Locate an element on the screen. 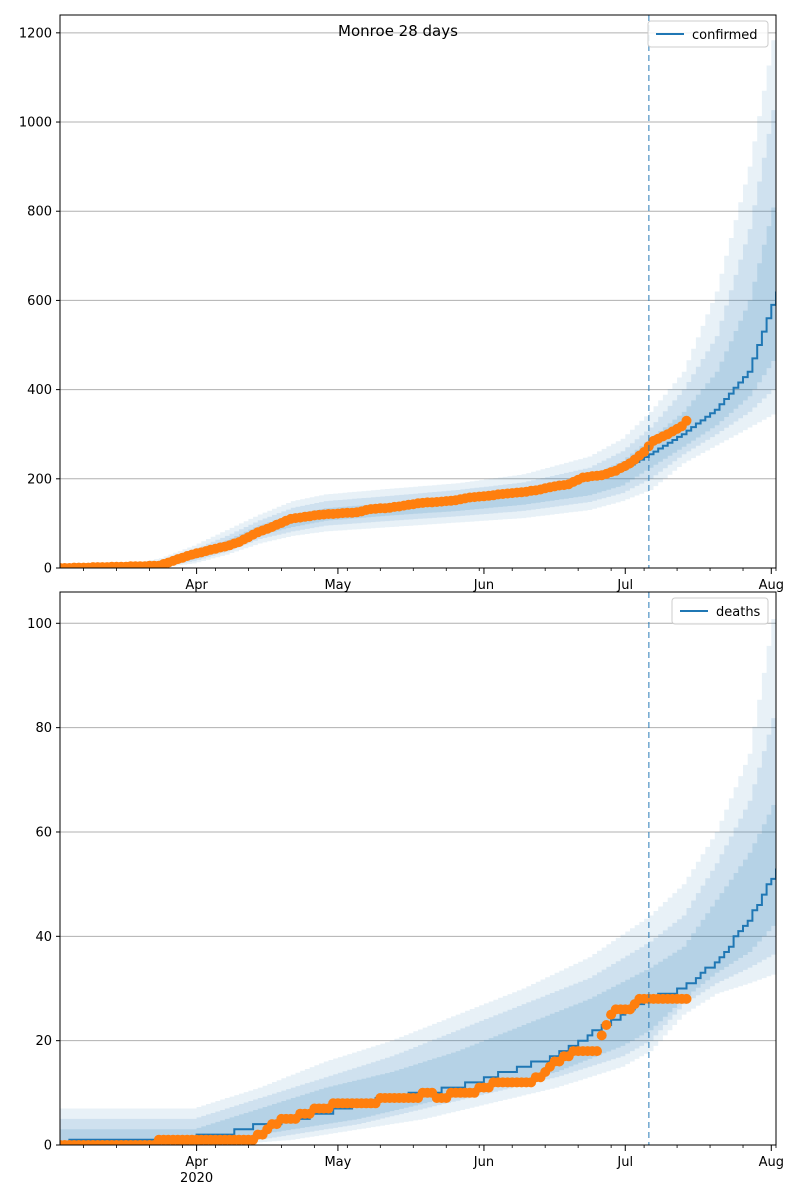 This screenshot has width=800, height=1200. y-tick-label: 20 is located at coordinates (43, 1041).